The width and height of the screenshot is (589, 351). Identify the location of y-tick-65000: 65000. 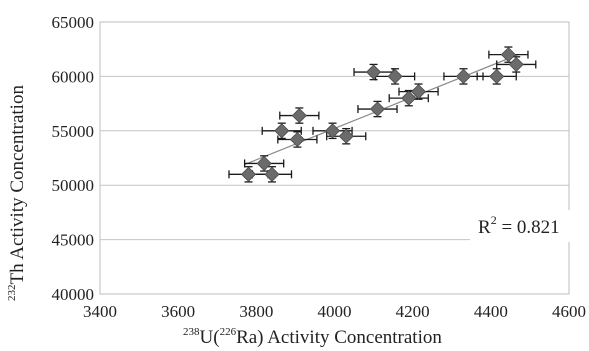
(73, 22).